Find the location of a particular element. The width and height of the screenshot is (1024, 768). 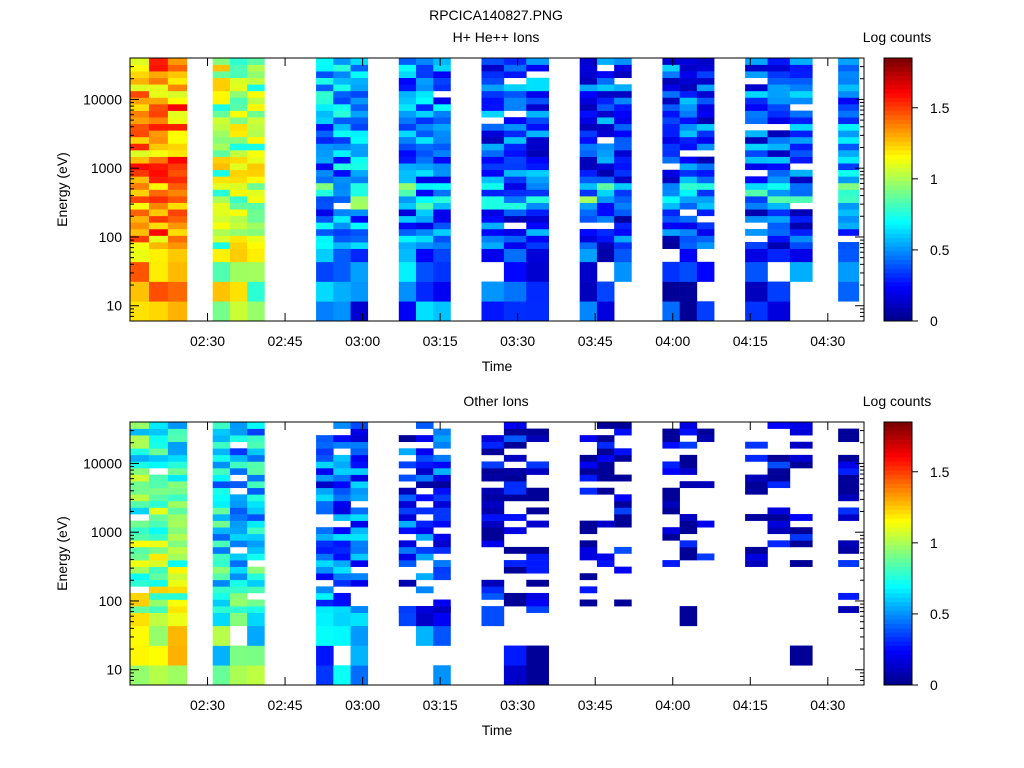

x-tick-label: 03:00 is located at coordinates (362, 341).